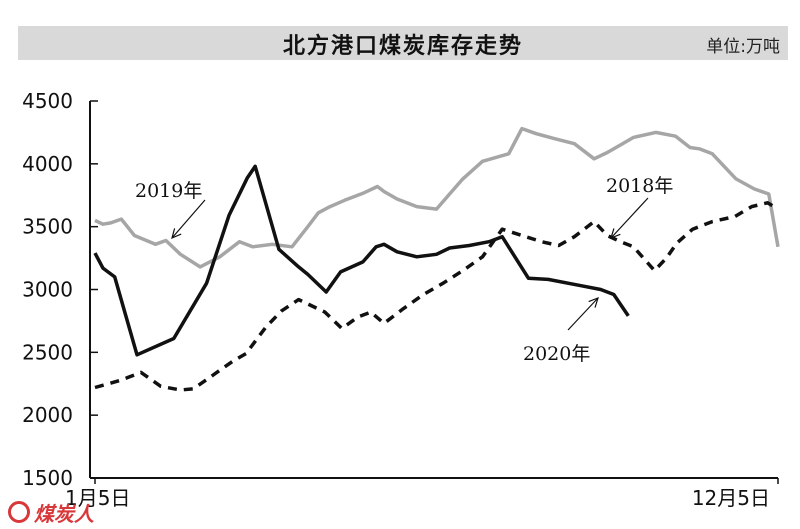 This screenshot has width=800, height=529. I want to click on unit-label: 单位:万吨, so click(743, 47).